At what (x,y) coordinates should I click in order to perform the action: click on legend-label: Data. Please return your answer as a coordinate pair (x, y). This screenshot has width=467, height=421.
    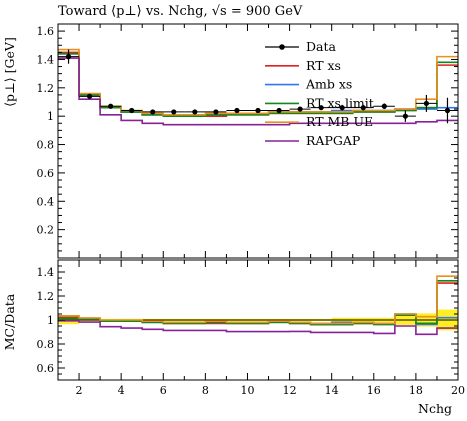
    Looking at the image, I should click on (321, 46).